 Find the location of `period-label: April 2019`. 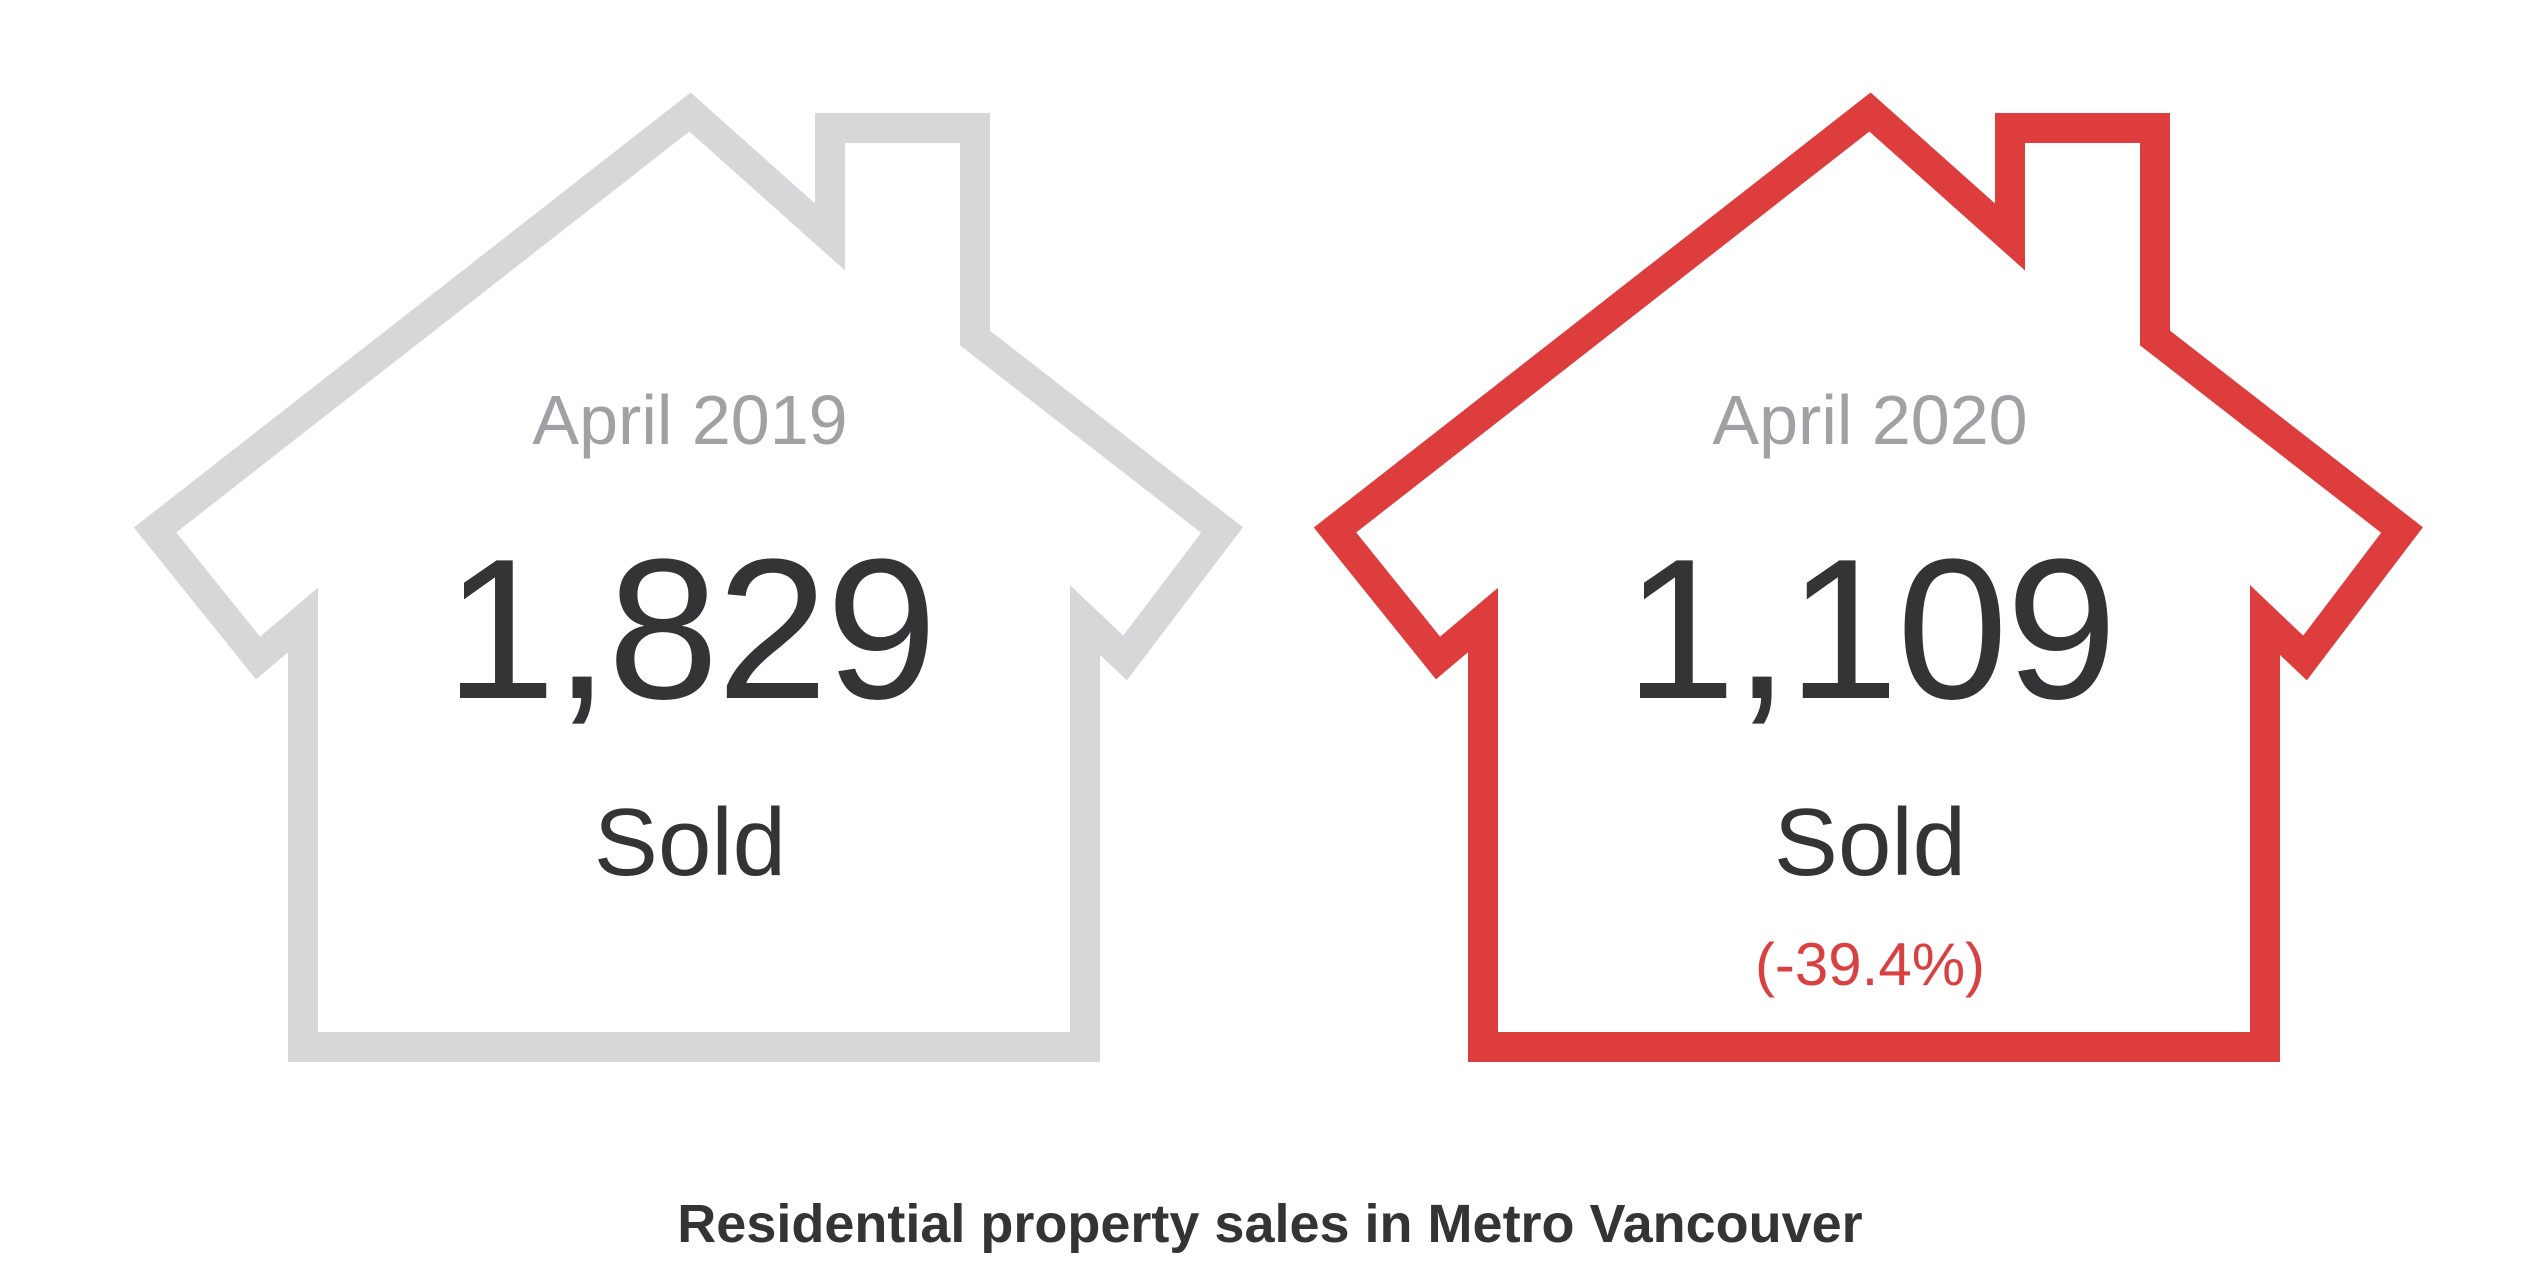

period-label: April 2019 is located at coordinates (690, 420).